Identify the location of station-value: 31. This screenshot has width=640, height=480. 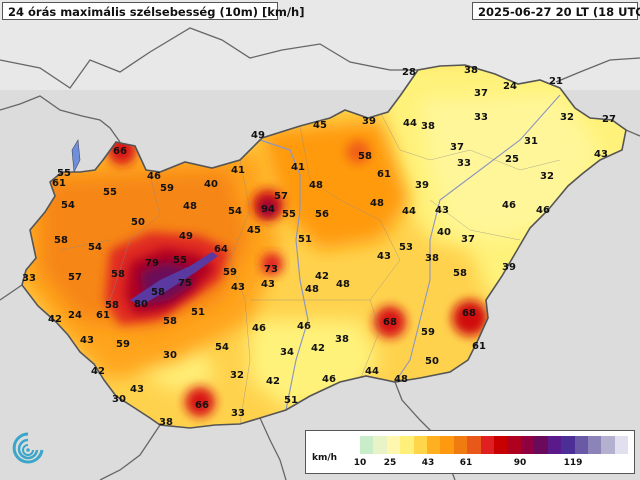
(531, 141).